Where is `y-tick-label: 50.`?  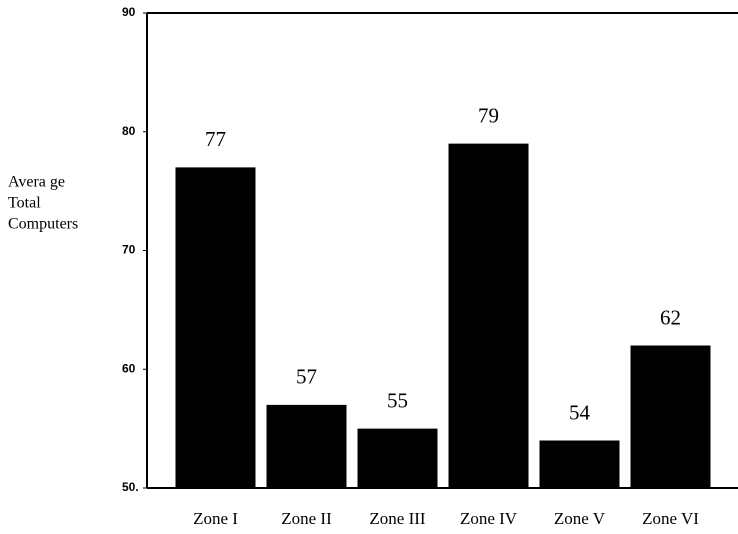 y-tick-label: 50. is located at coordinates (130, 487).